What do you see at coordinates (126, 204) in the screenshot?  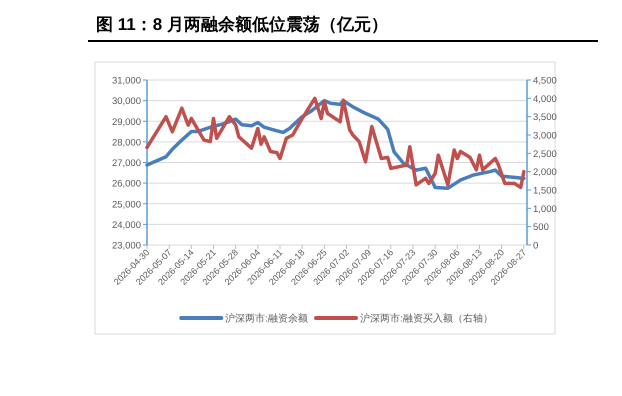 I see `y-tick-label: 25,000` at bounding box center [126, 204].